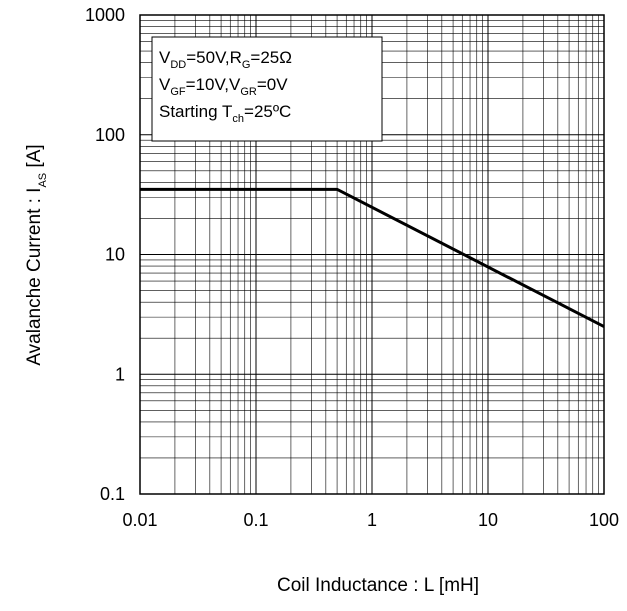 The height and width of the screenshot is (611, 627). Describe the element at coordinates (378, 585) in the screenshot. I see `x-axis-title: Coil Inductance : L [mH]` at that location.